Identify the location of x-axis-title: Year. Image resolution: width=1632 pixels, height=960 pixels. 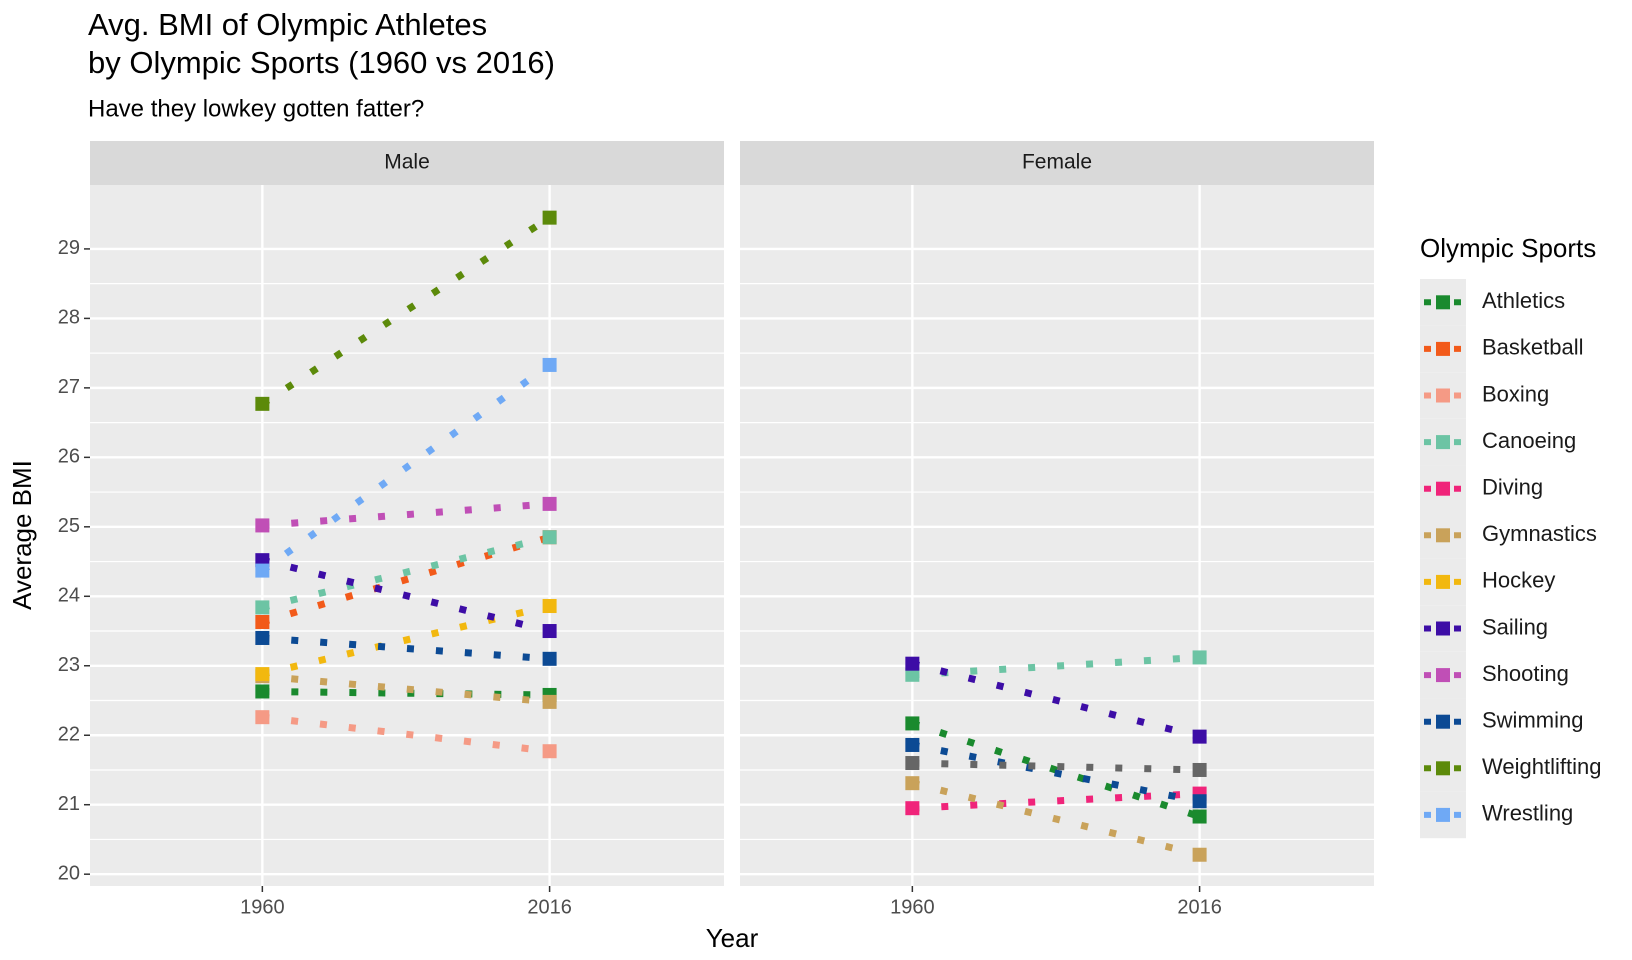
(732, 938).